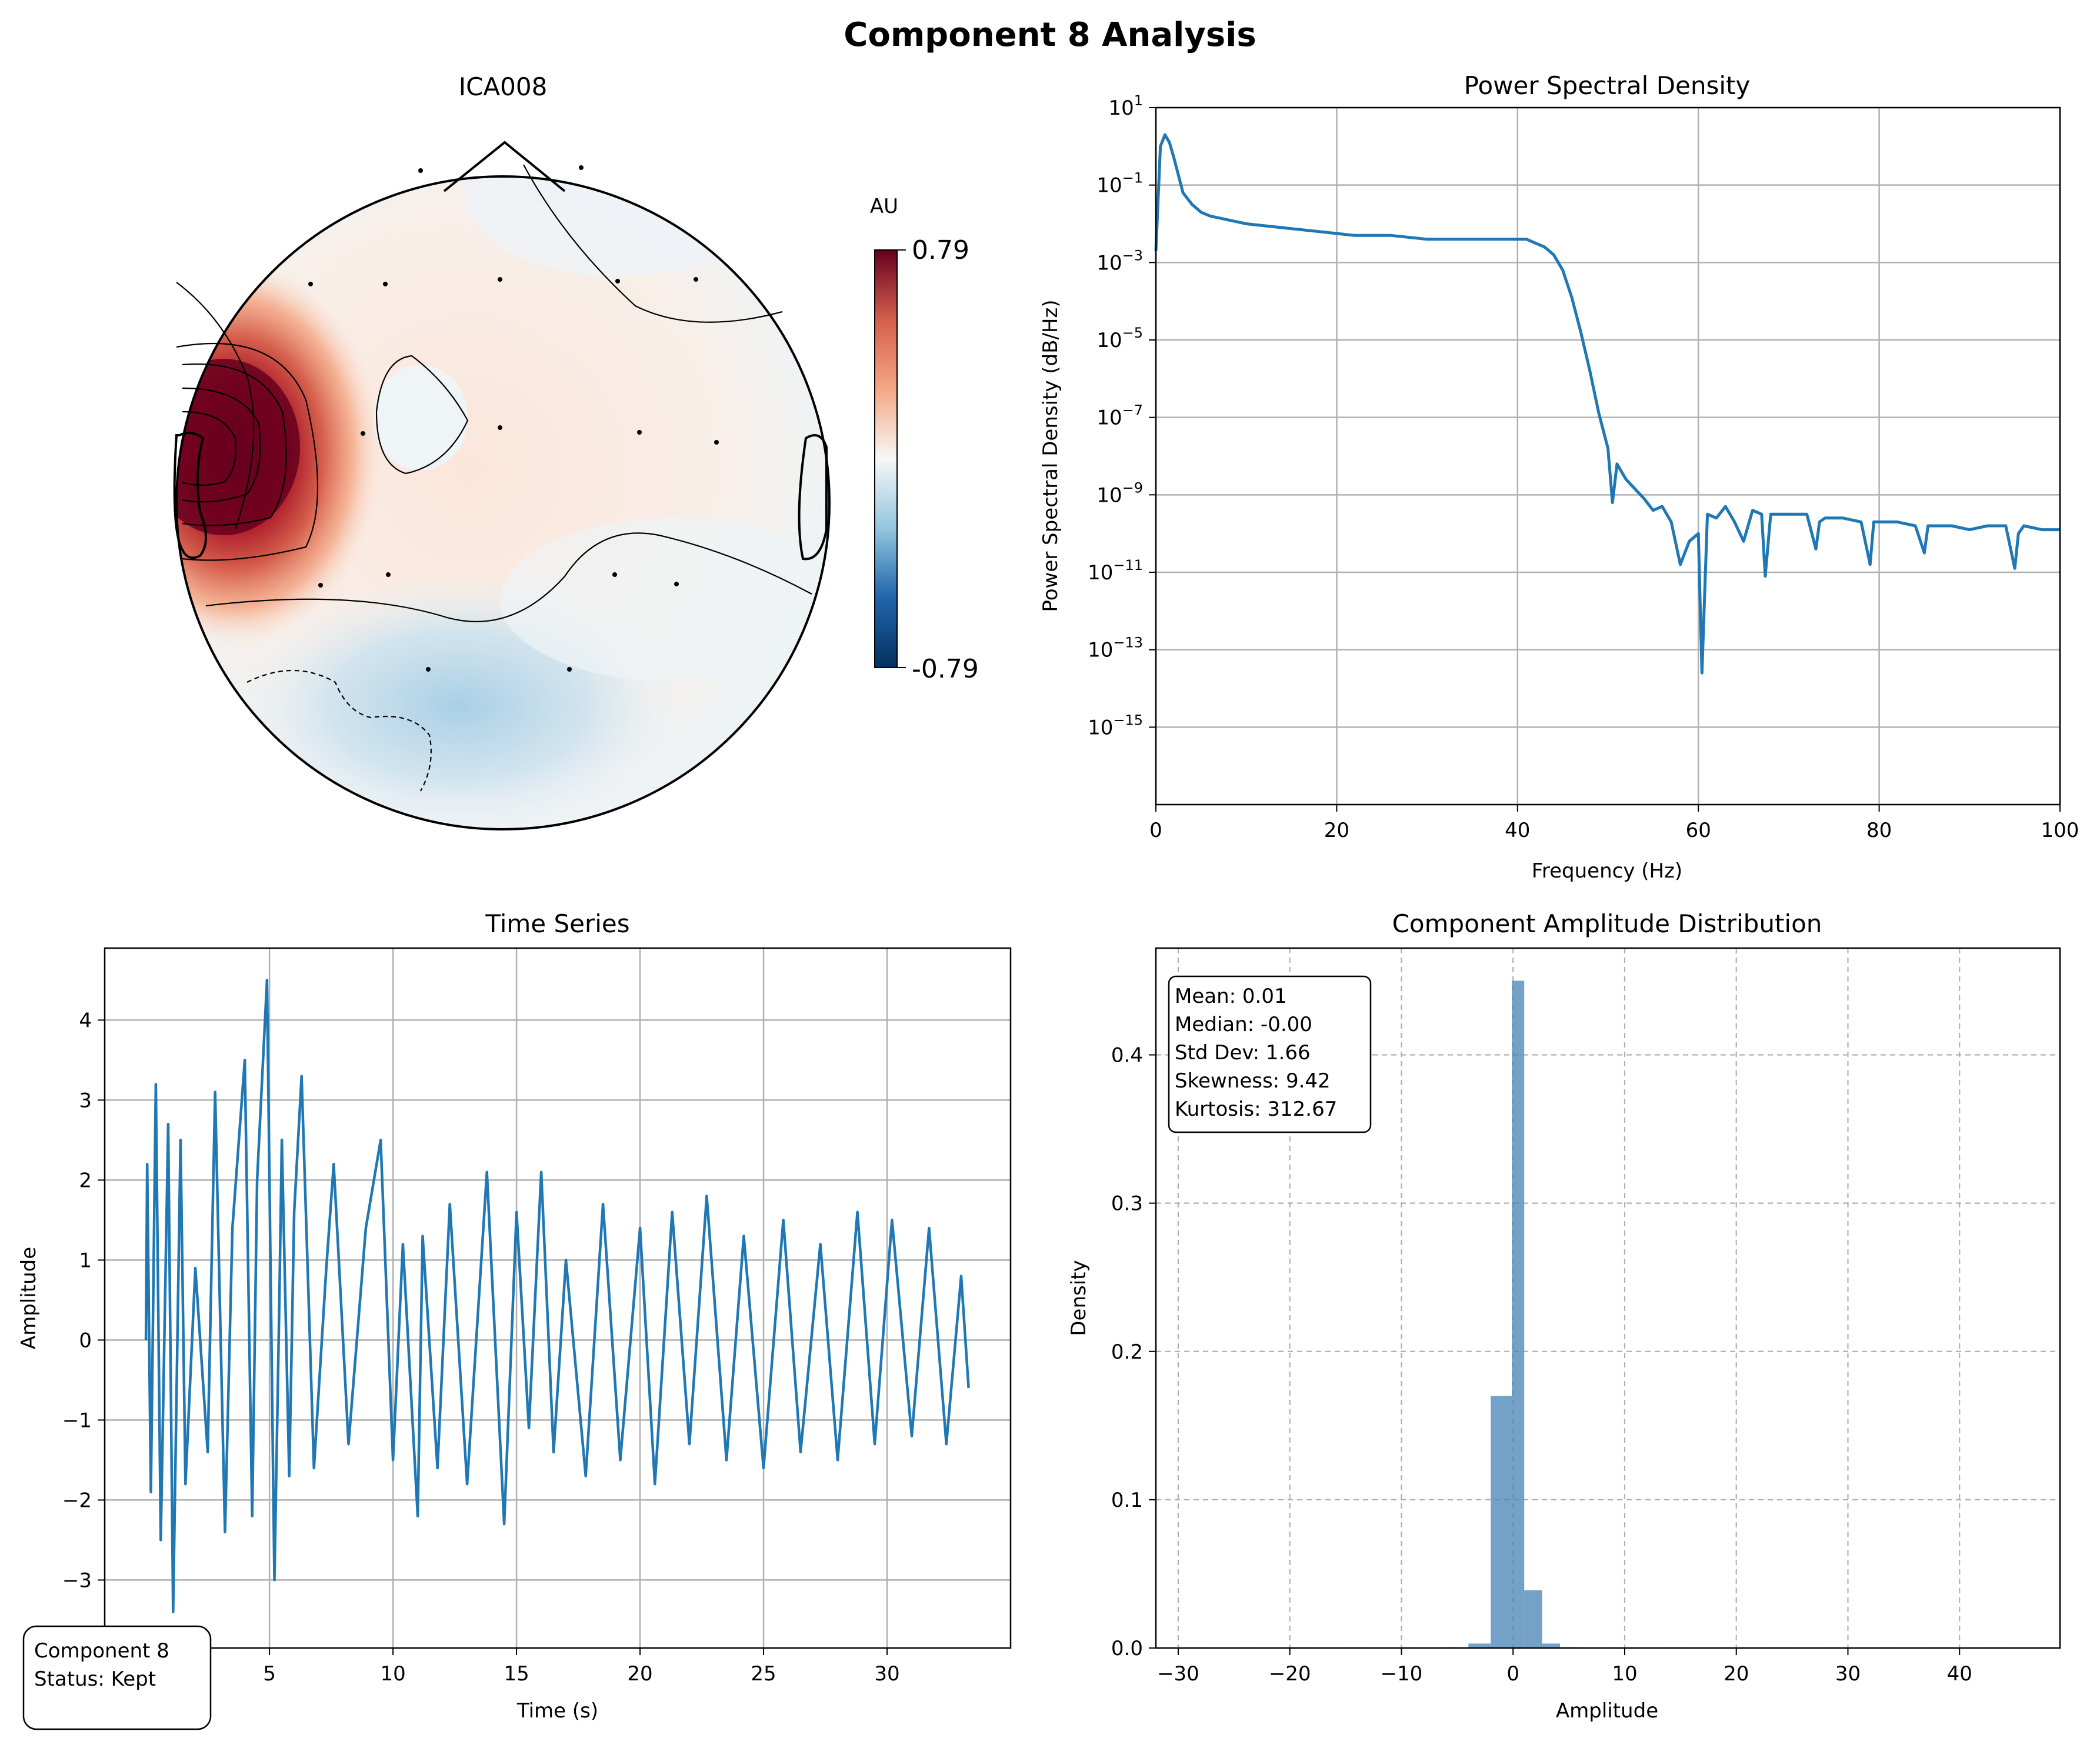 The width and height of the screenshot is (2100, 1738). I want to click on psd-xtick-label: 80, so click(1879, 831).